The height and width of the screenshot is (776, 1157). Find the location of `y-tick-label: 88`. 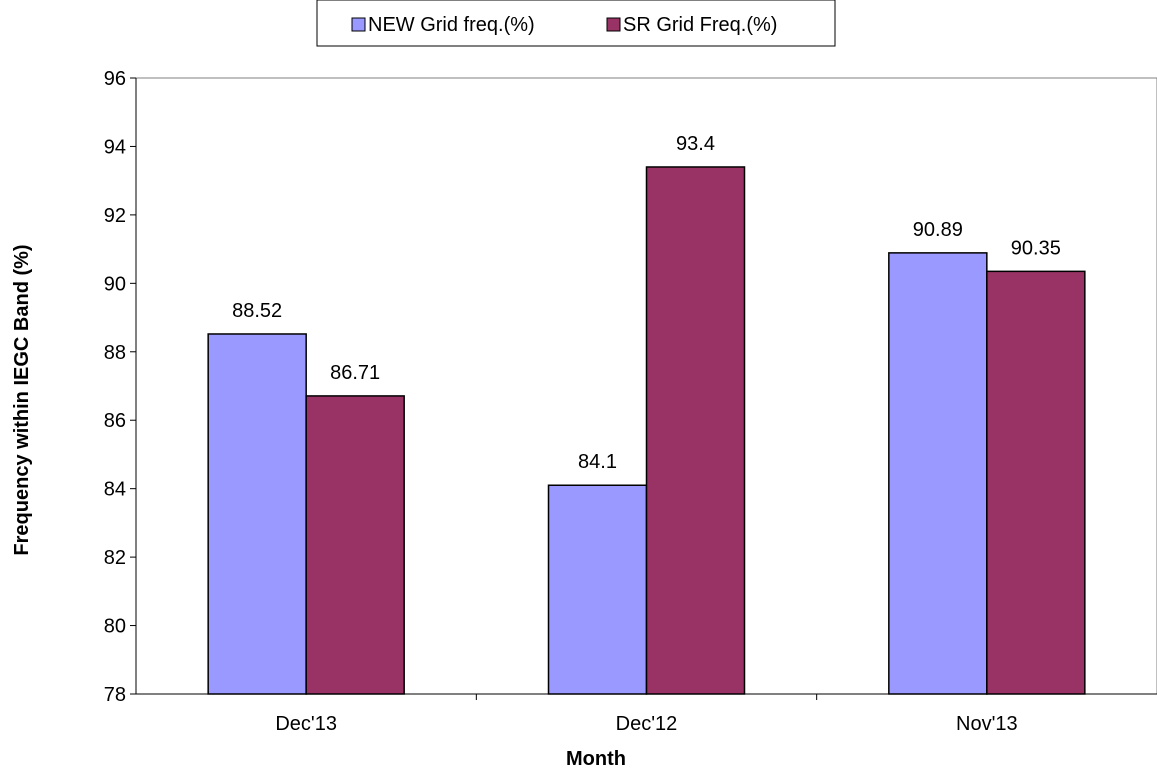

y-tick-label: 88 is located at coordinates (115, 353).